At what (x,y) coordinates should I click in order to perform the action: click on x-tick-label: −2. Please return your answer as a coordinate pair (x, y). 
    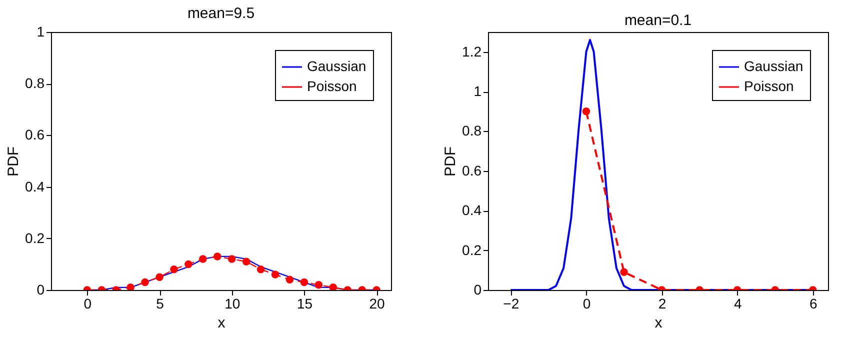
    Looking at the image, I should click on (511, 304).